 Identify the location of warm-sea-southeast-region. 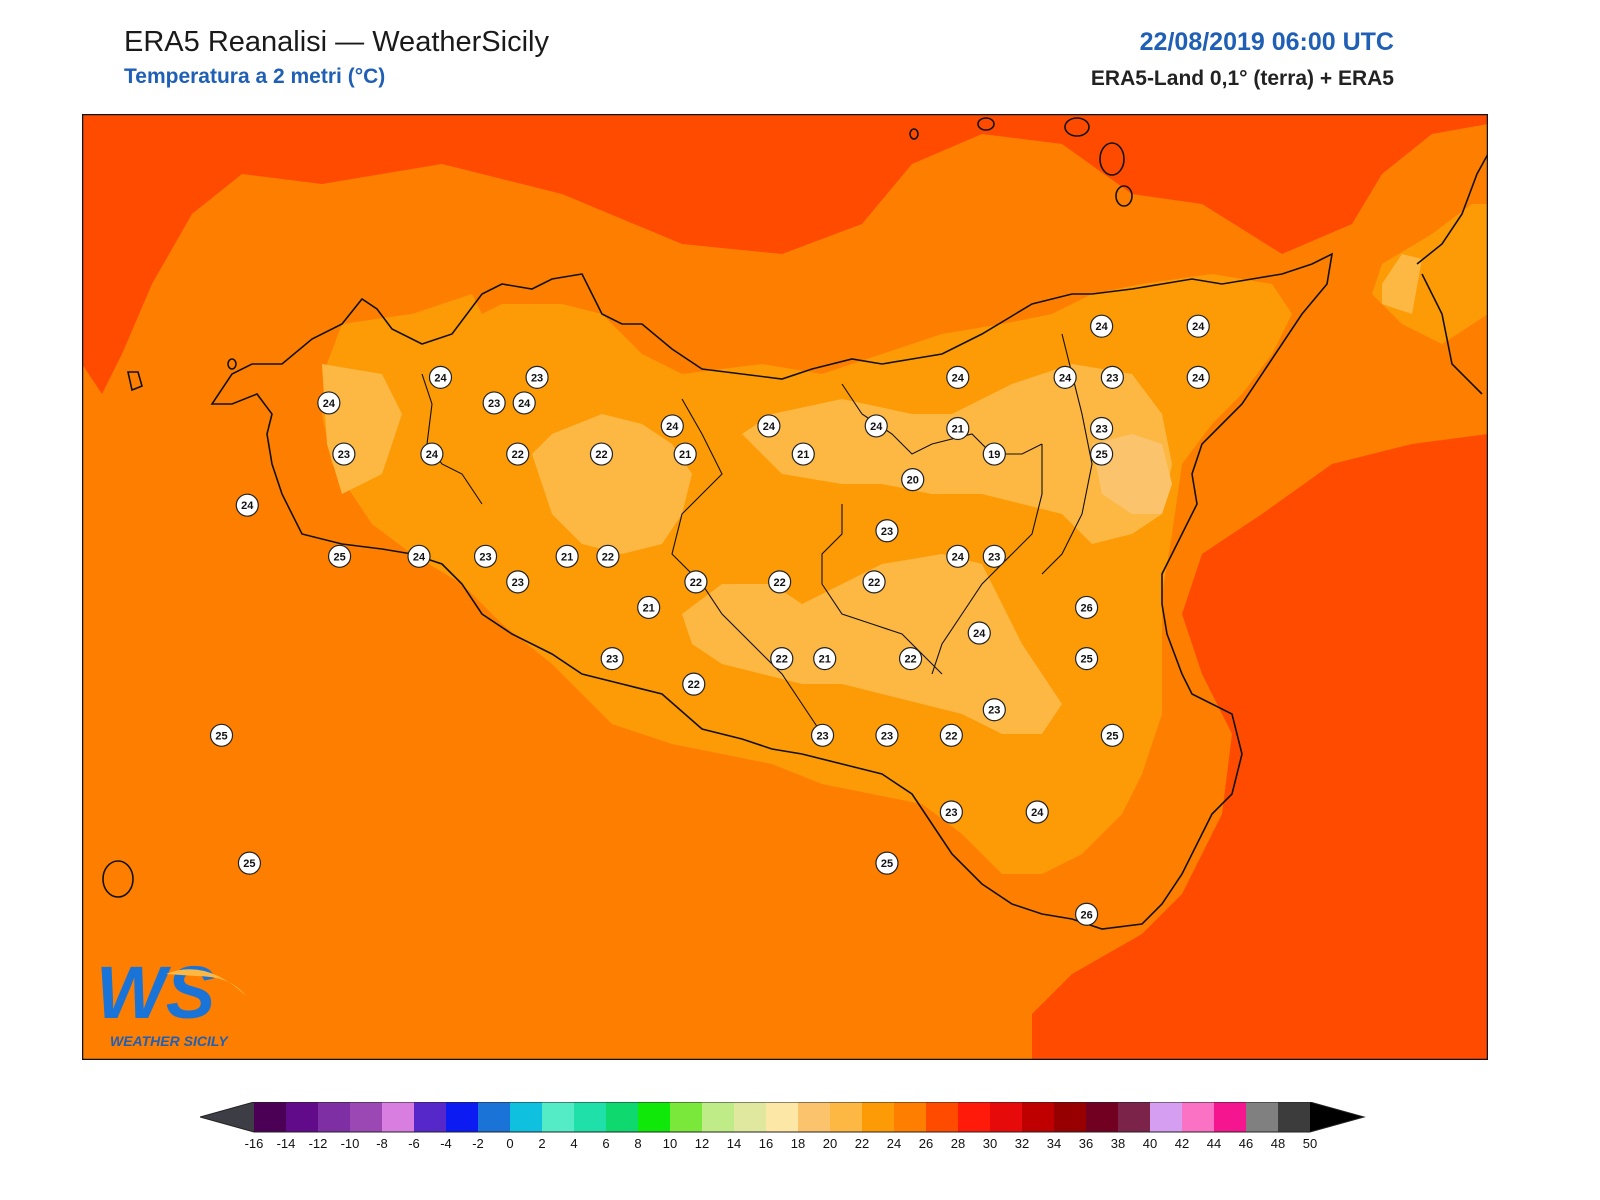
(1260, 747).